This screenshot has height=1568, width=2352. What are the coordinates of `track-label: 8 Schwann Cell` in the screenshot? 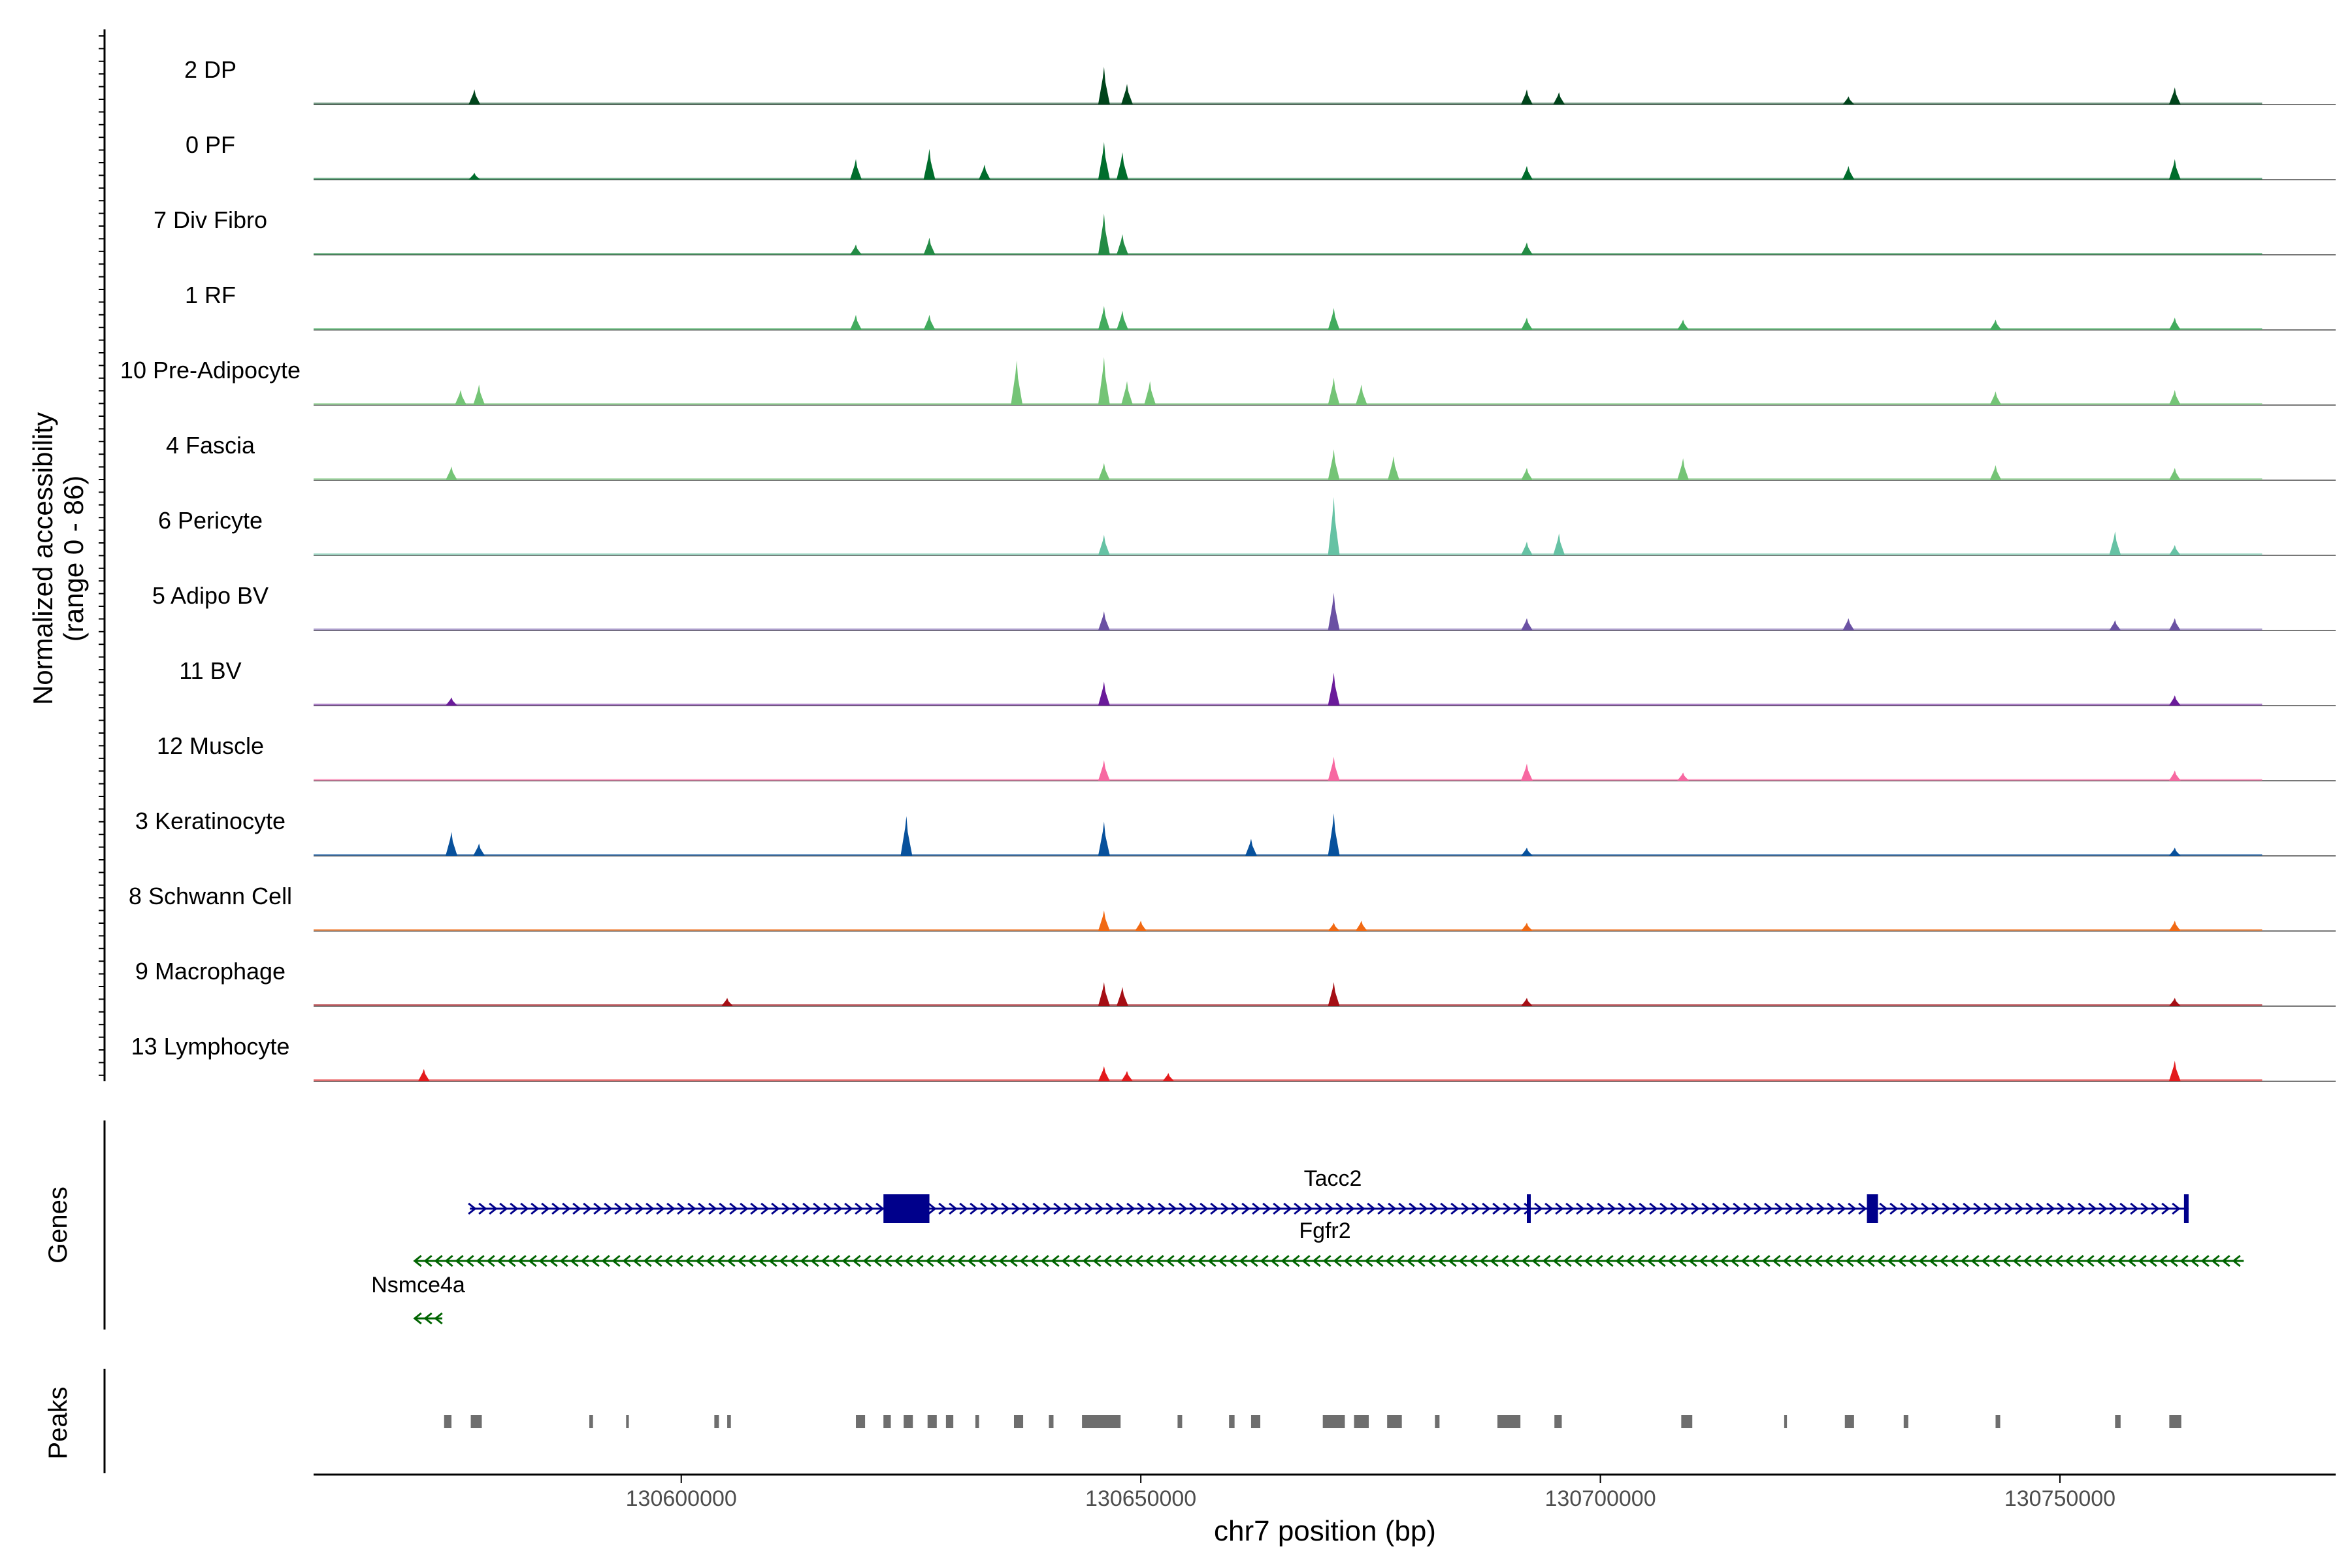 It's located at (210, 896).